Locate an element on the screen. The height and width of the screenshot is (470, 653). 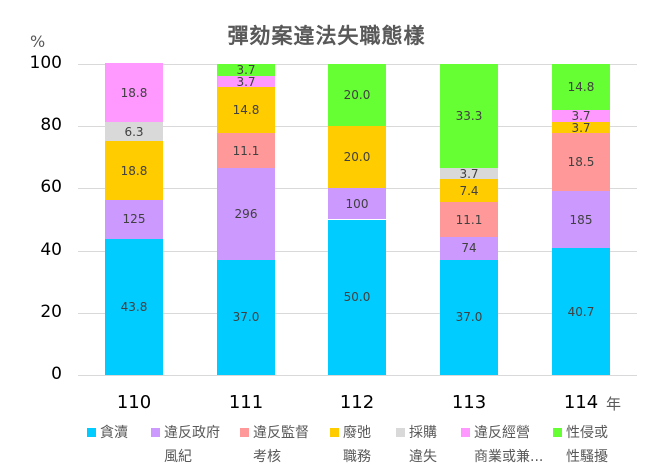
y-axis-unit: % is located at coordinates (38, 41).